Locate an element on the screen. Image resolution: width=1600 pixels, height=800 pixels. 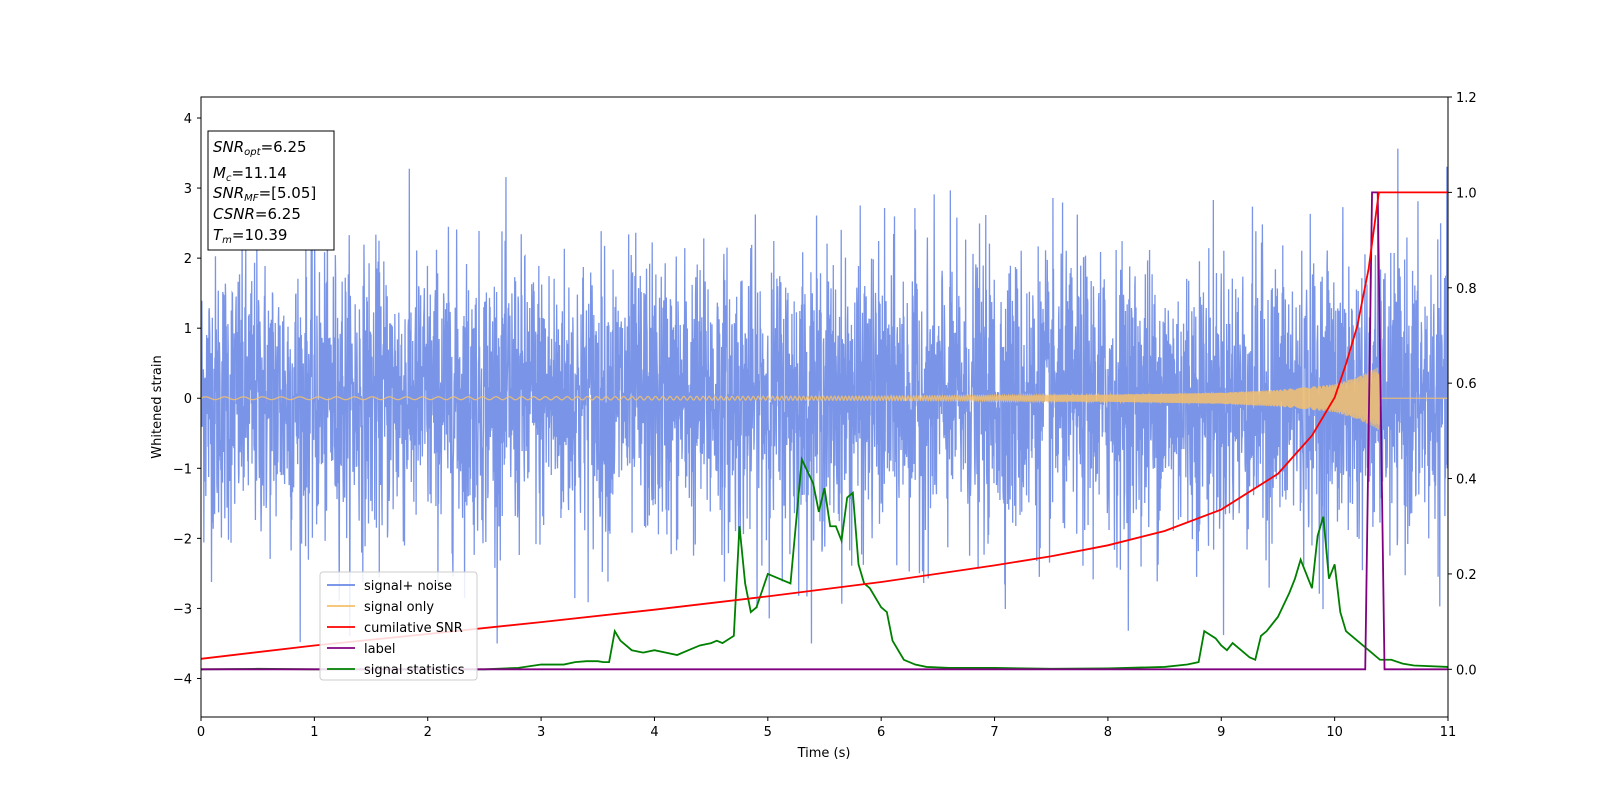
y-axis-label: Whitened strain is located at coordinates (157, 406).